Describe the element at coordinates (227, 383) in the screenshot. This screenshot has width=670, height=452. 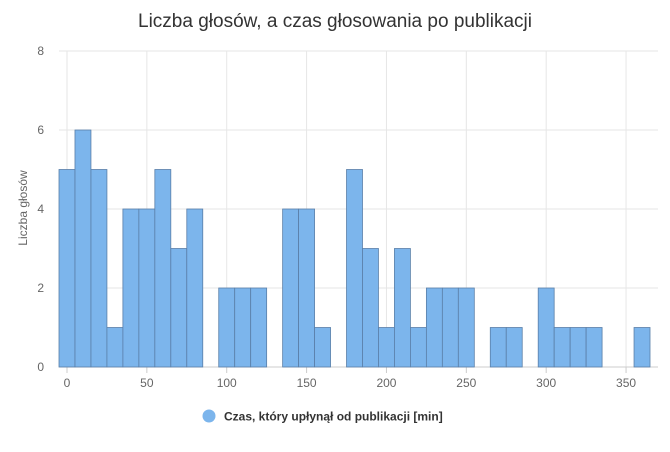
I see `x-tick-label: 100` at that location.